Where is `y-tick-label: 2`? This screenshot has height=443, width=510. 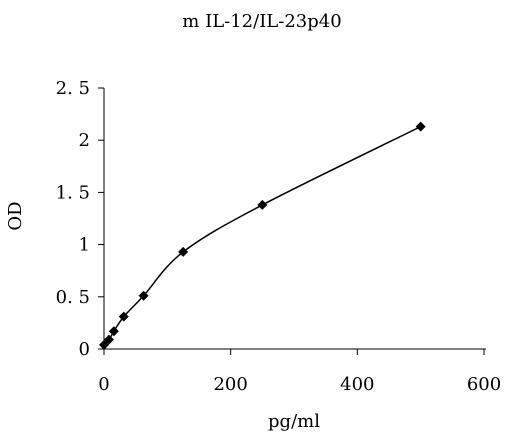 y-tick-label: 2 is located at coordinates (84, 140).